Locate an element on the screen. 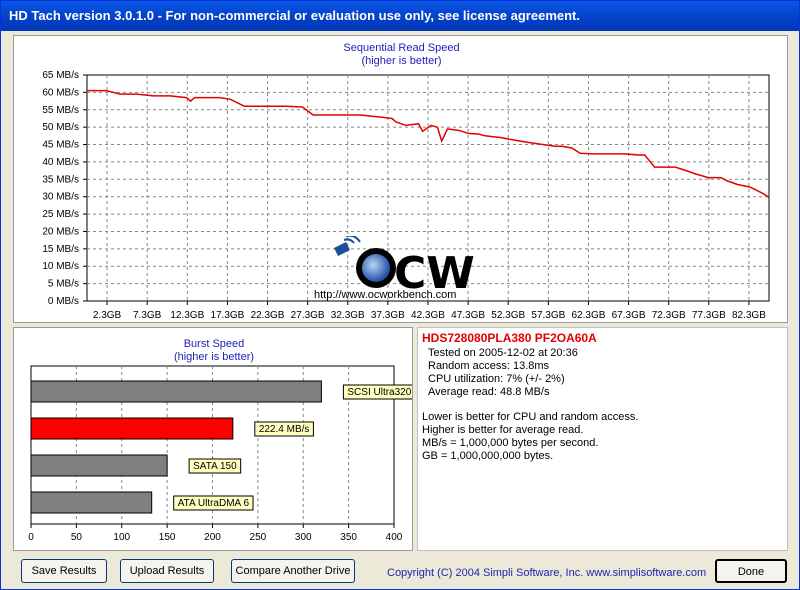  burst-tick-label: 200 is located at coordinates (212, 537).